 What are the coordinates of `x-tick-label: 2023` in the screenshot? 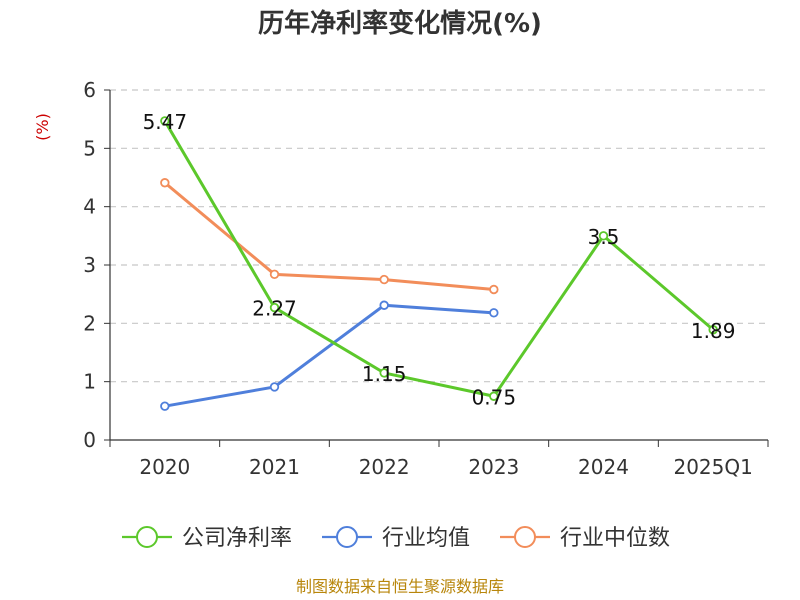 It's located at (493, 467).